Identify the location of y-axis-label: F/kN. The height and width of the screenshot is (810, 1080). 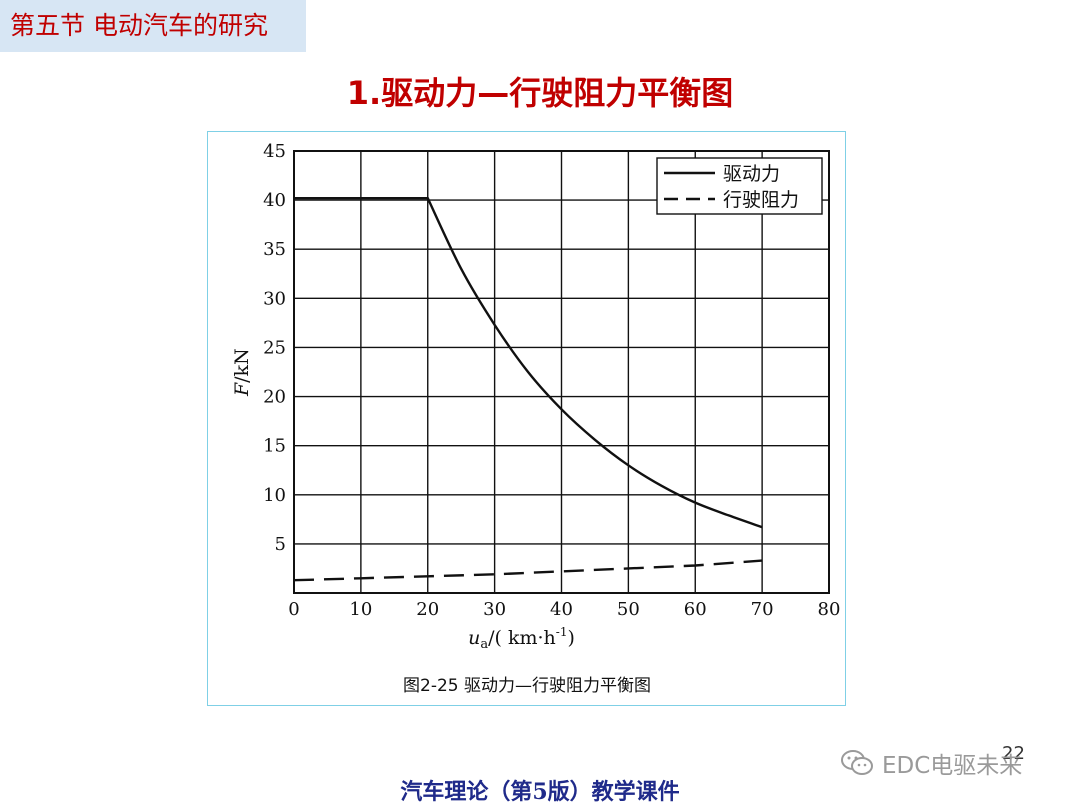
(242, 372).